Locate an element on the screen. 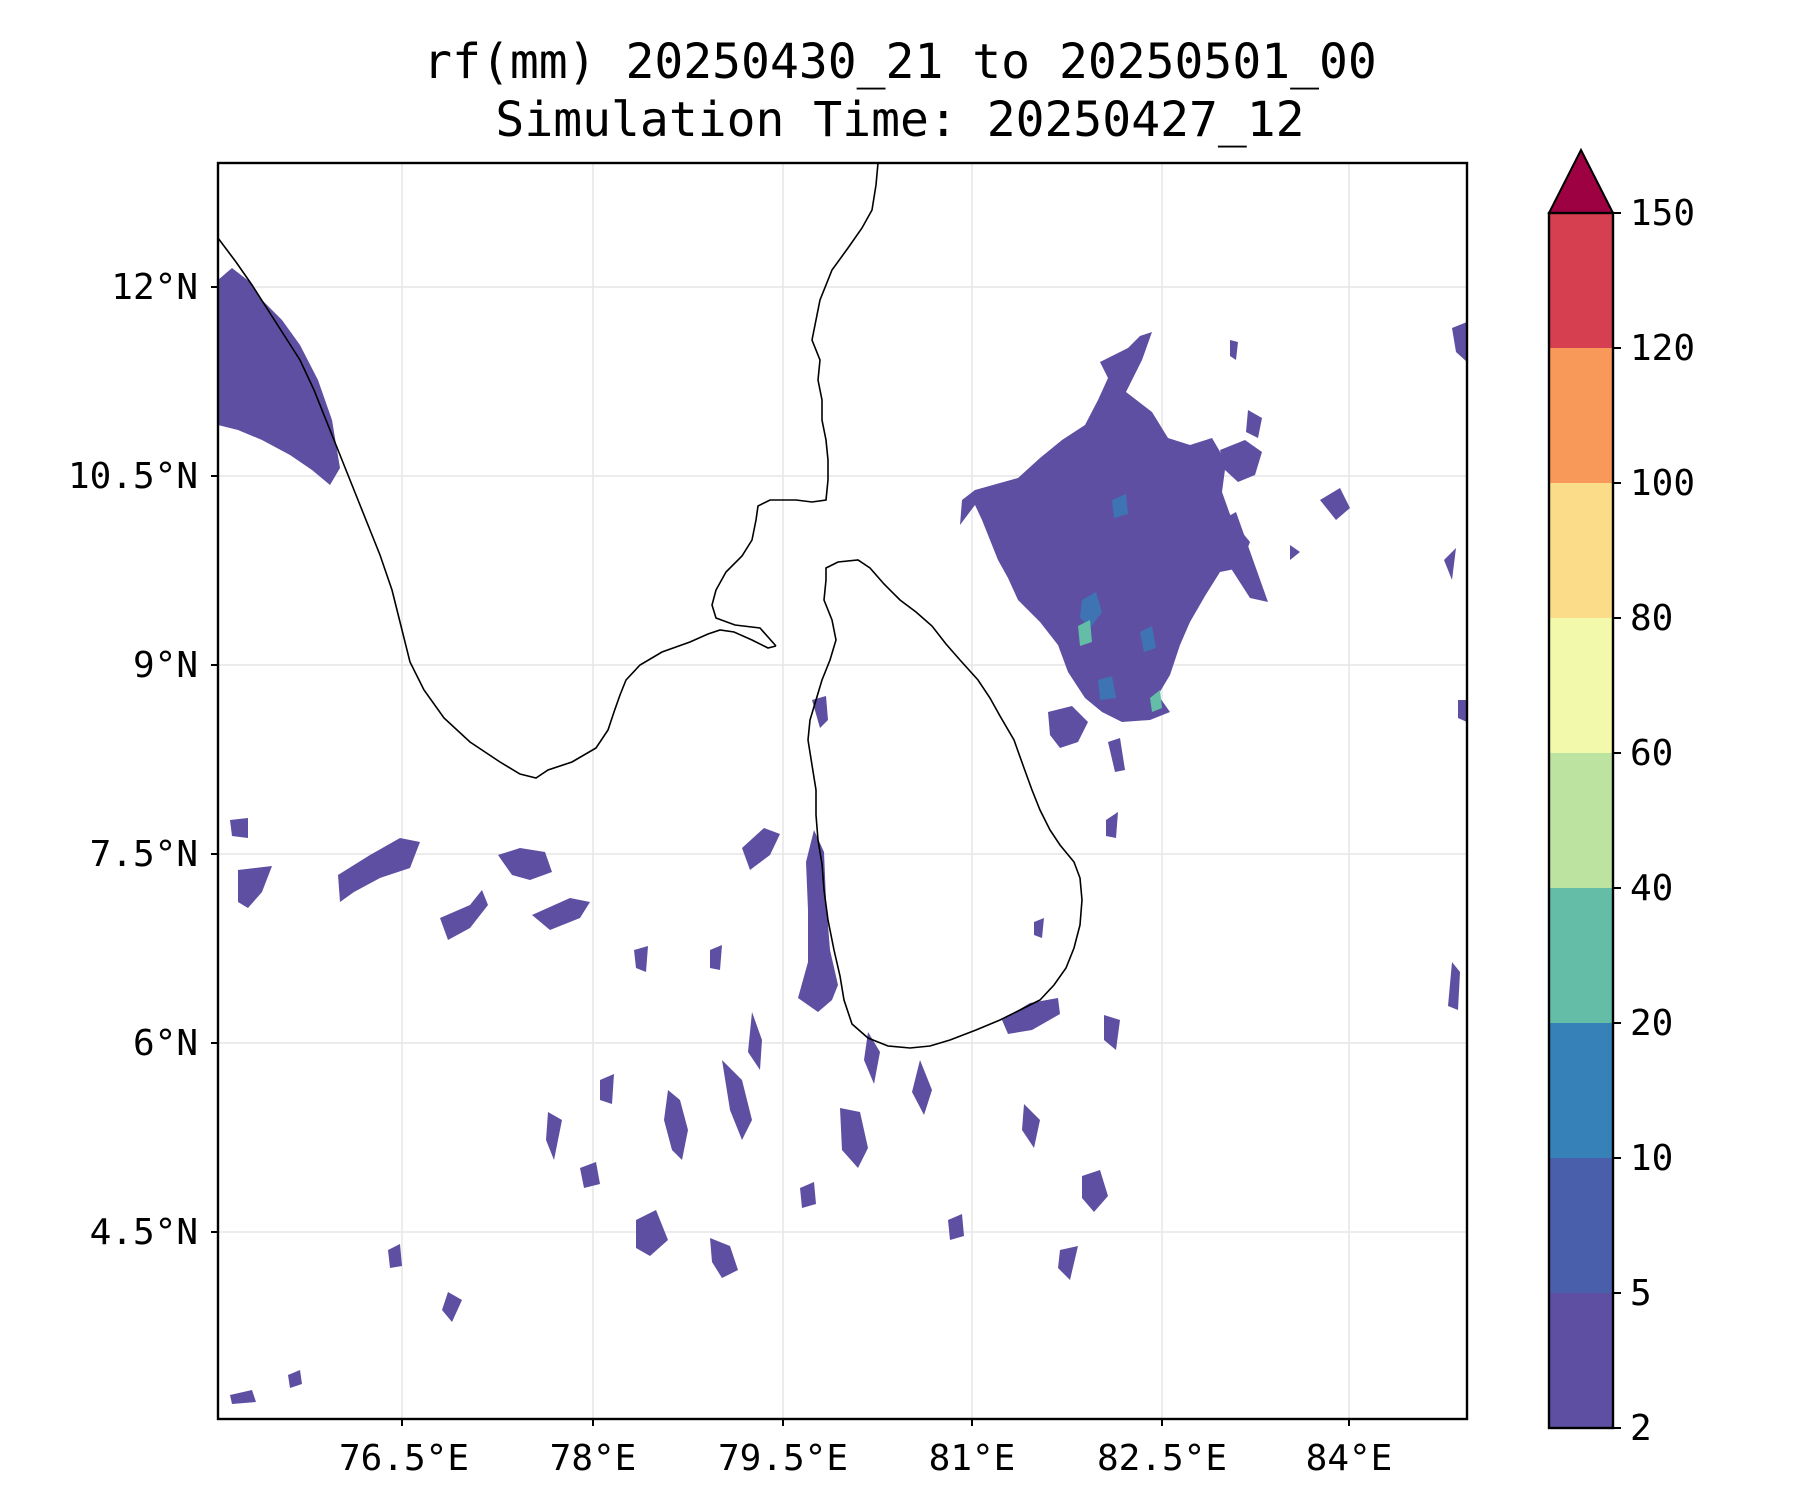 Image resolution: width=1800 pixels, height=1500 pixels. coastline-srilanka is located at coordinates (945, 804).